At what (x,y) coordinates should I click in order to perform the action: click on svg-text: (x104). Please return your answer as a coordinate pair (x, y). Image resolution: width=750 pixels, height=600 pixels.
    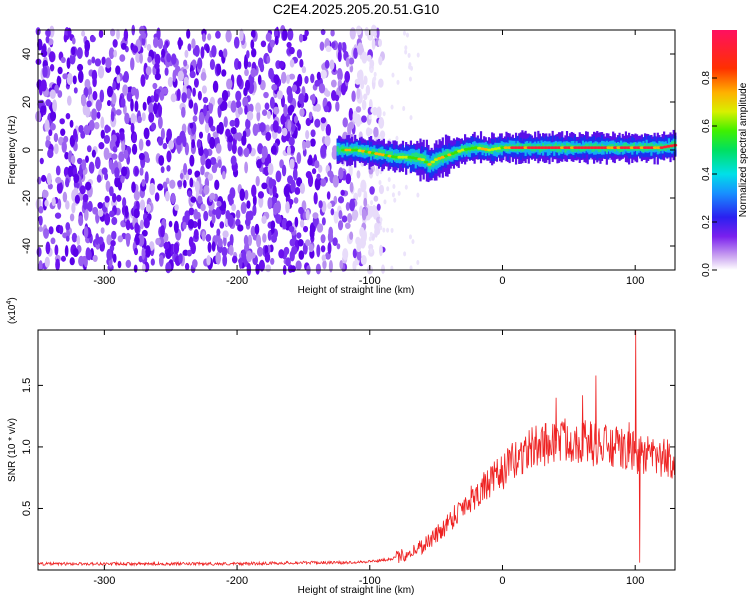
    Looking at the image, I should click on (12, 310).